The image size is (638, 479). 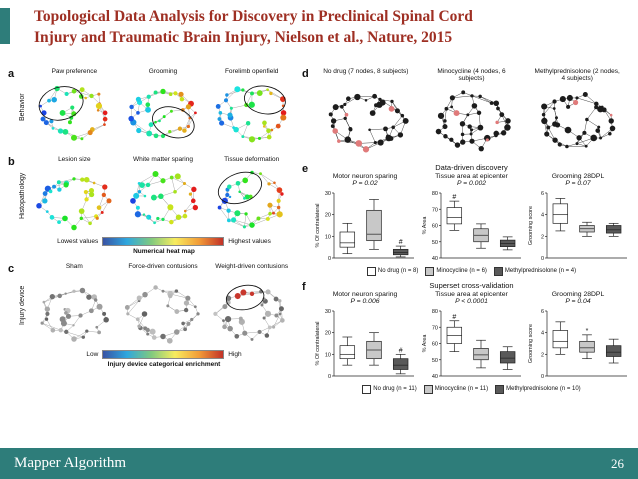 I want to click on legend-item-minocycline: Minocycline (n = 6), so click(x=456, y=271).